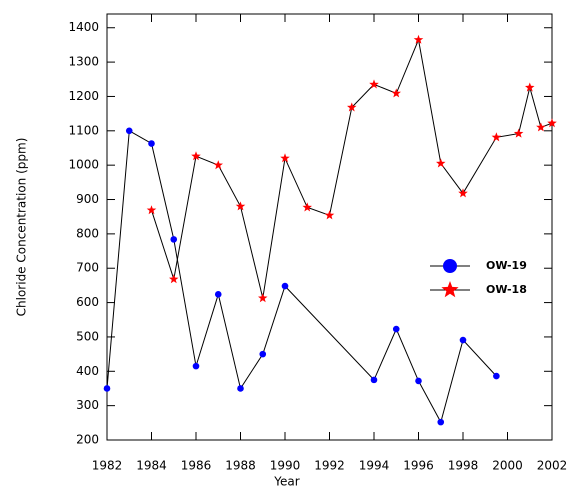 Image resolution: width=574 pixels, height=488 pixels. Describe the element at coordinates (506, 265) in the screenshot. I see `legend-label: OW-19` at that location.